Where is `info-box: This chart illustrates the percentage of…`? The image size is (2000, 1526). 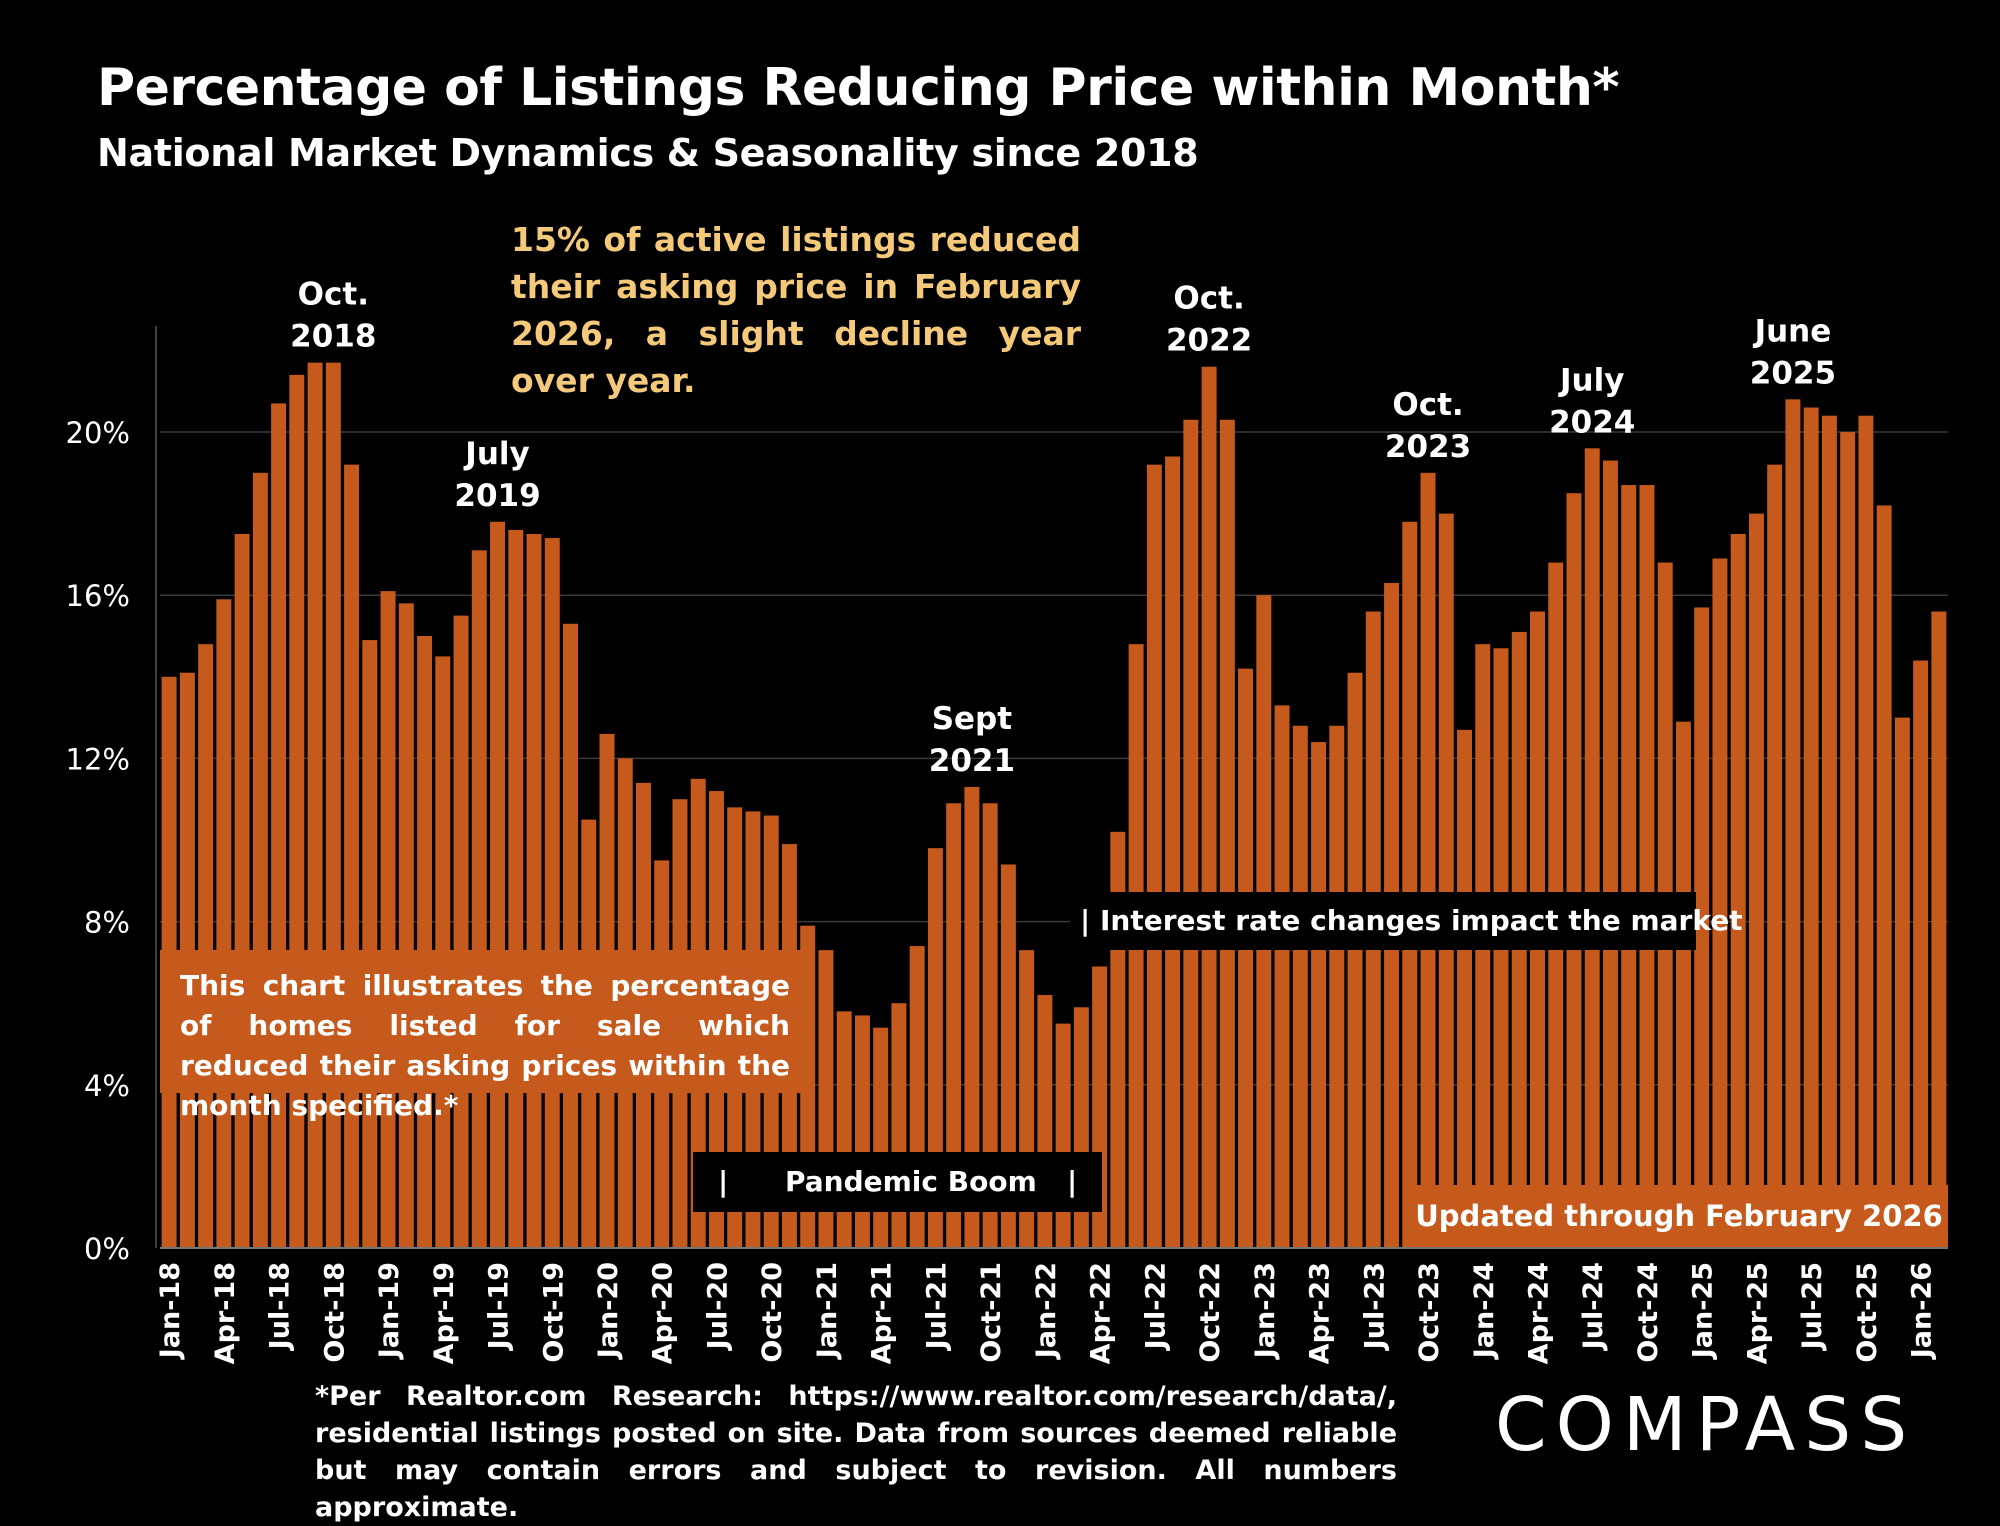
info-box: This chart illustrates the percentage of… is located at coordinates (486, 1036).